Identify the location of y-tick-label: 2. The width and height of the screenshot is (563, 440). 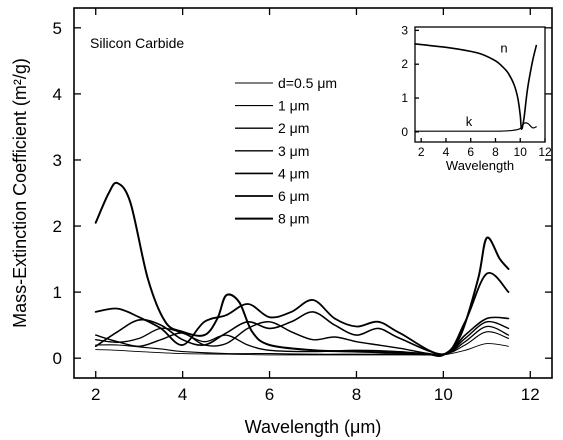
(57, 226).